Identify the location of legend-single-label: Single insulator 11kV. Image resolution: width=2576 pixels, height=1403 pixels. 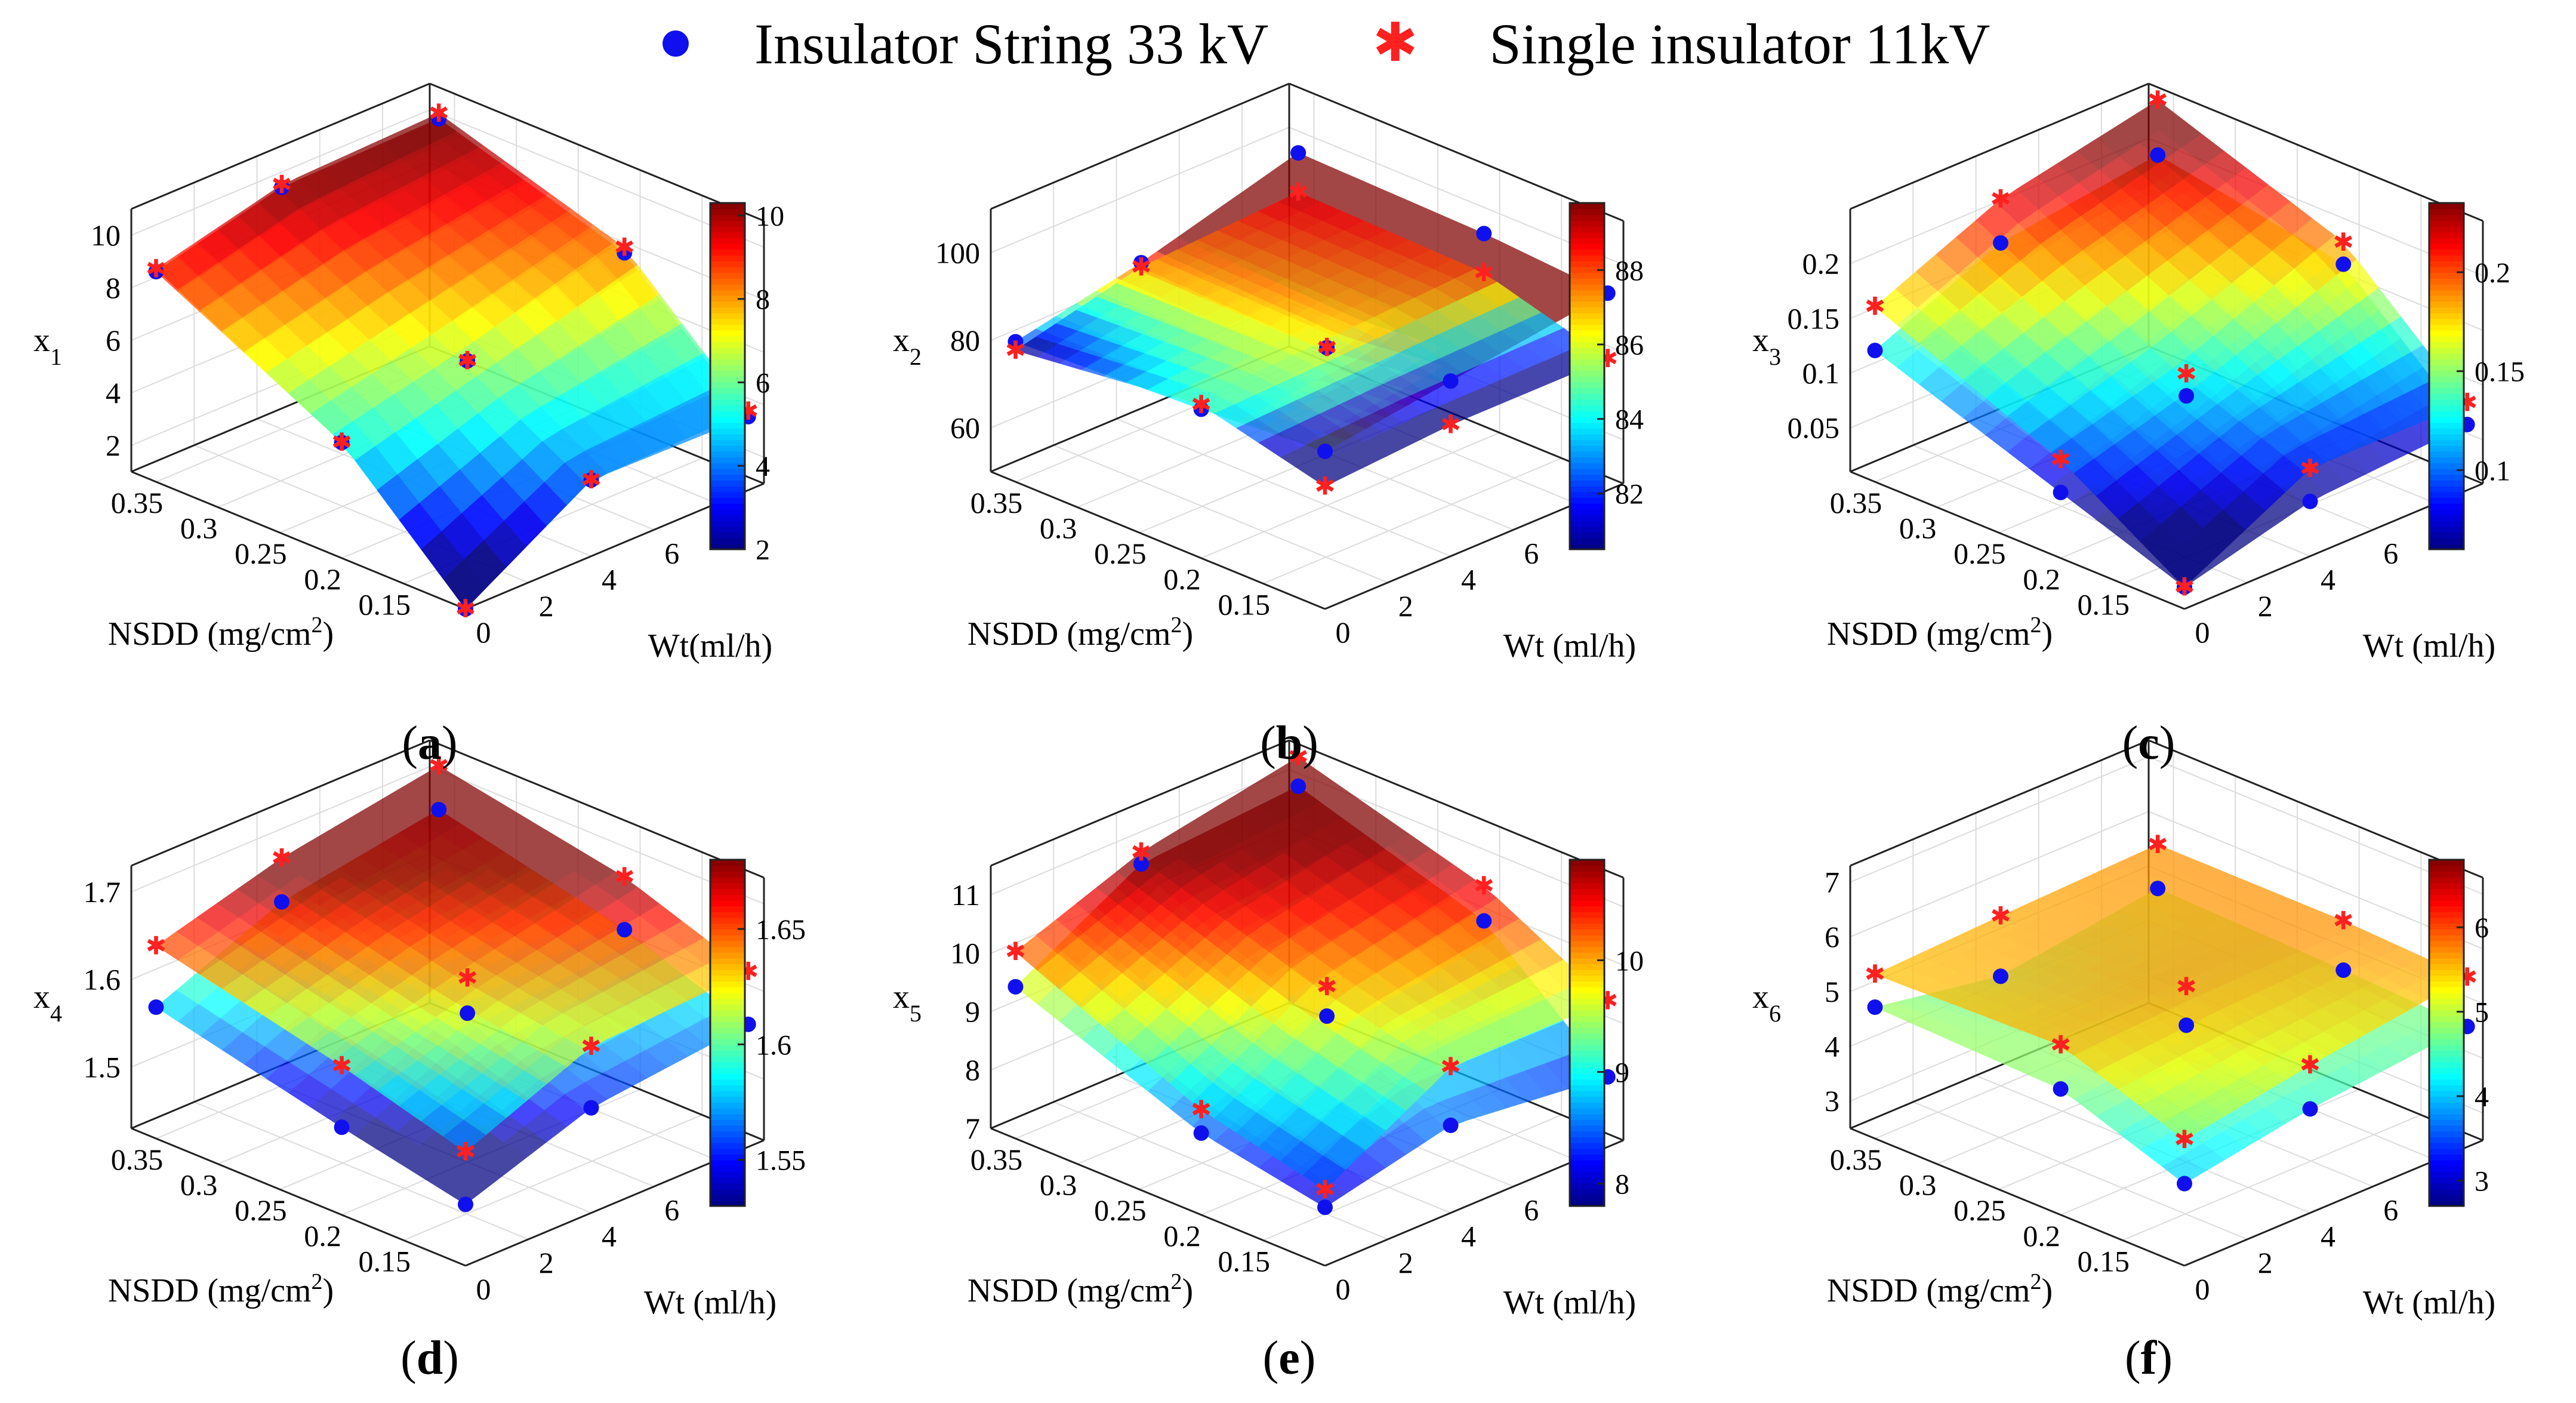
(1739, 43).